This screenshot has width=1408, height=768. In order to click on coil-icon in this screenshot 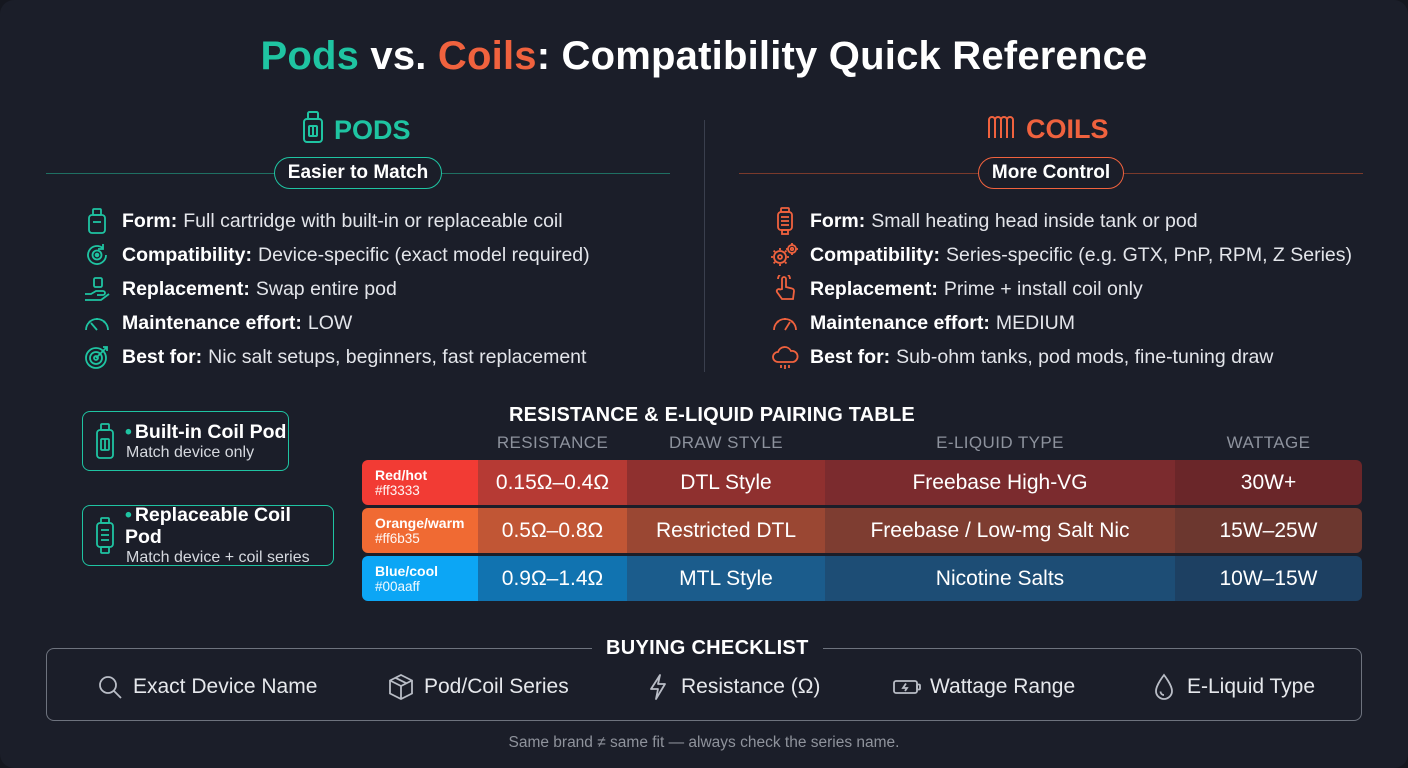, I will do `click(1002, 129)`.